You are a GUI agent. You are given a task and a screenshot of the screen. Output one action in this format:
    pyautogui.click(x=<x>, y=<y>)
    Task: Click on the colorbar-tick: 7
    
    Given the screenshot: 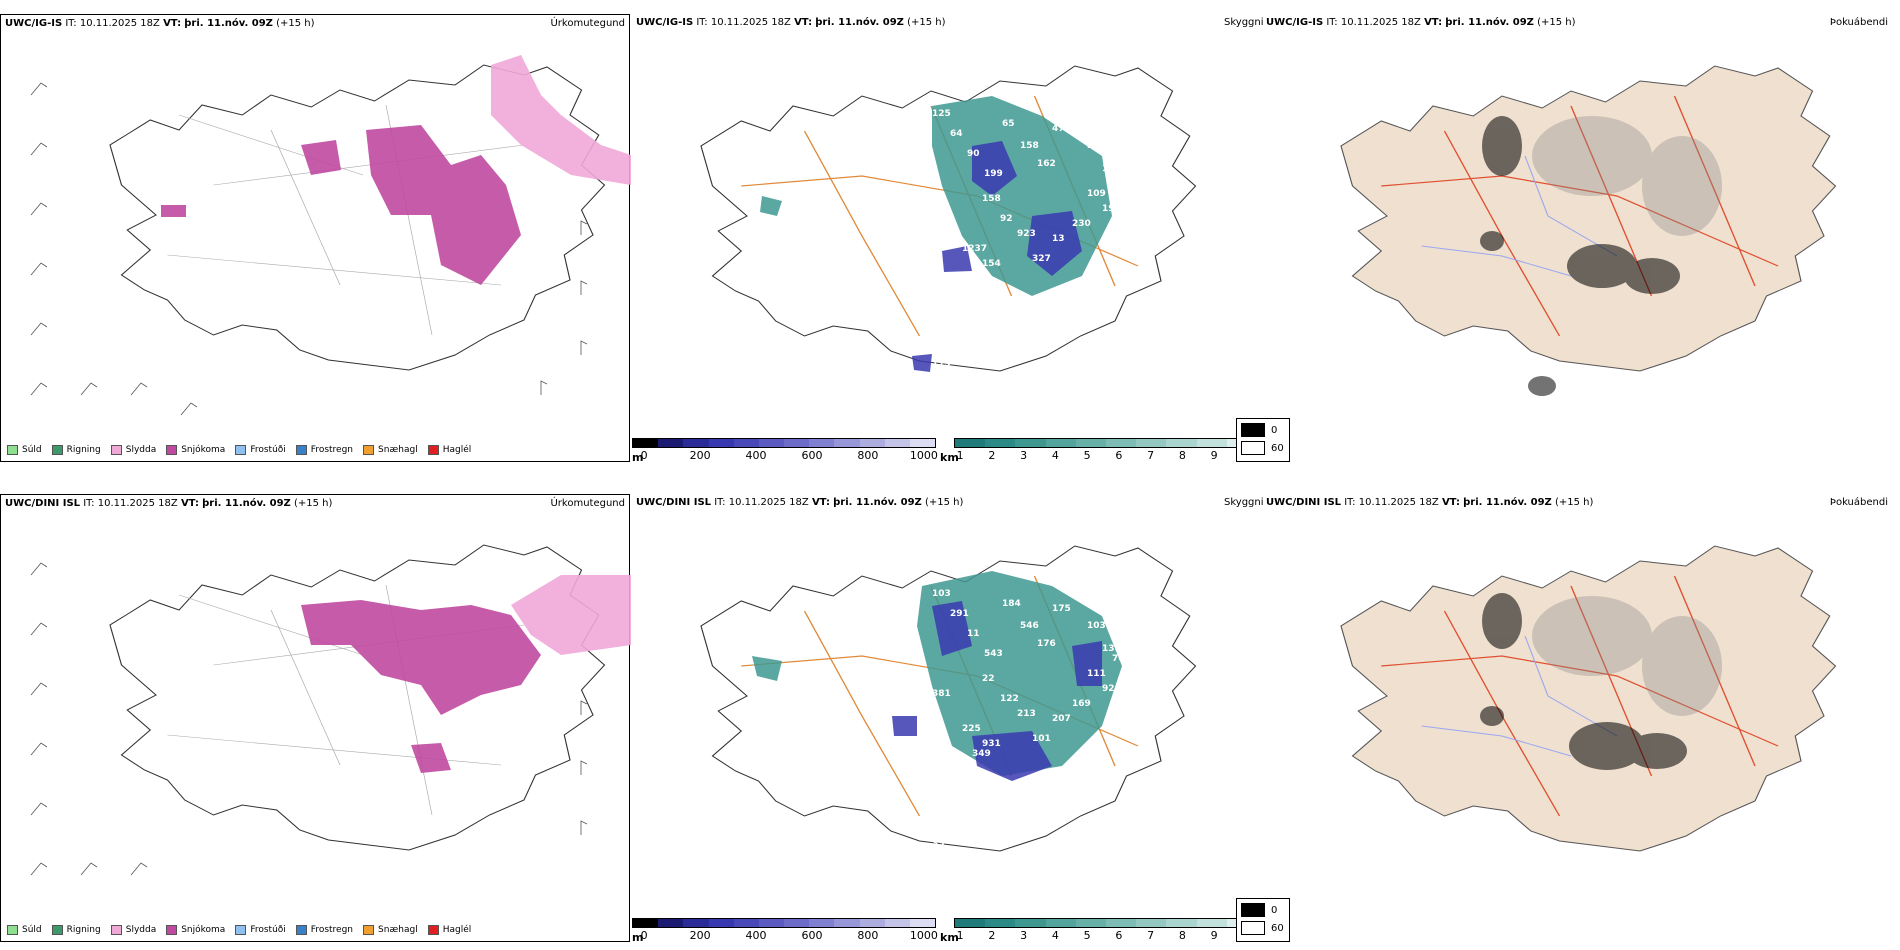 What is the action you would take?
    pyautogui.click(x=1151, y=935)
    